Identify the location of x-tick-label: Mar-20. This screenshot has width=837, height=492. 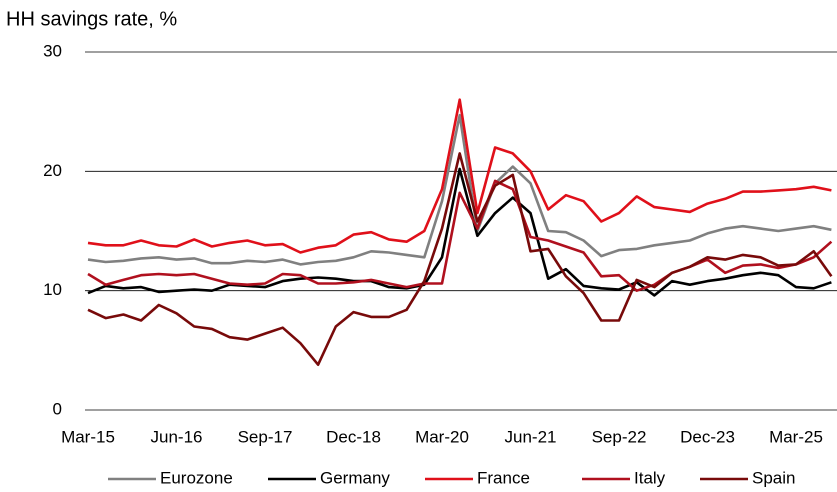
(442, 436).